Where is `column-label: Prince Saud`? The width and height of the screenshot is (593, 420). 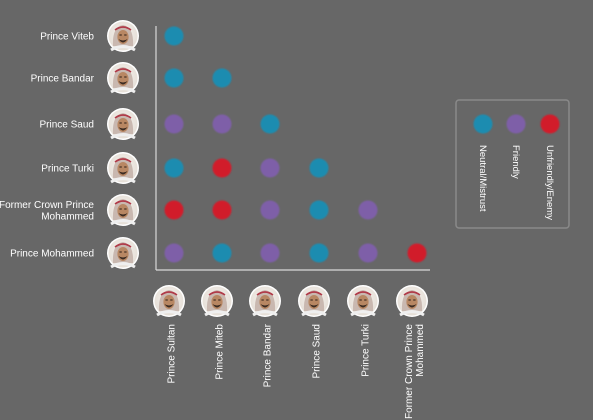 column-label: Prince Saud is located at coordinates (317, 351).